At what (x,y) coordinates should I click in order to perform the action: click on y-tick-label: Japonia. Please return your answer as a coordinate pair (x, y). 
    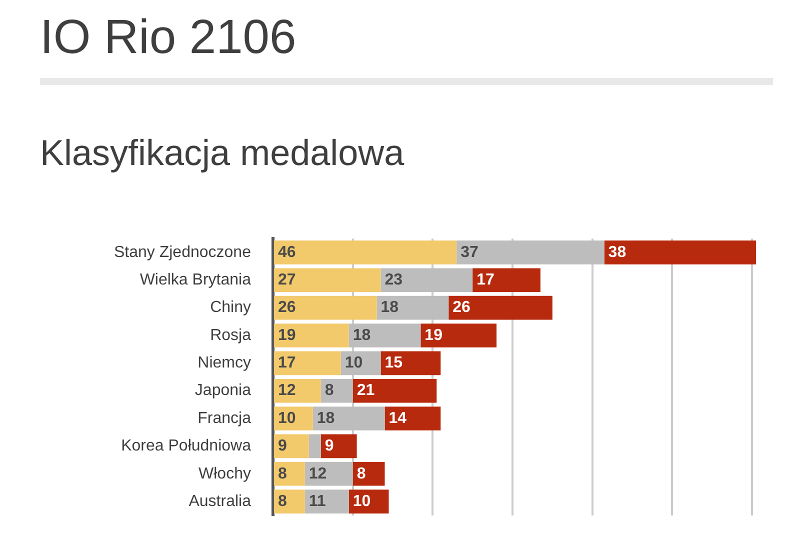
    Looking at the image, I should click on (223, 391).